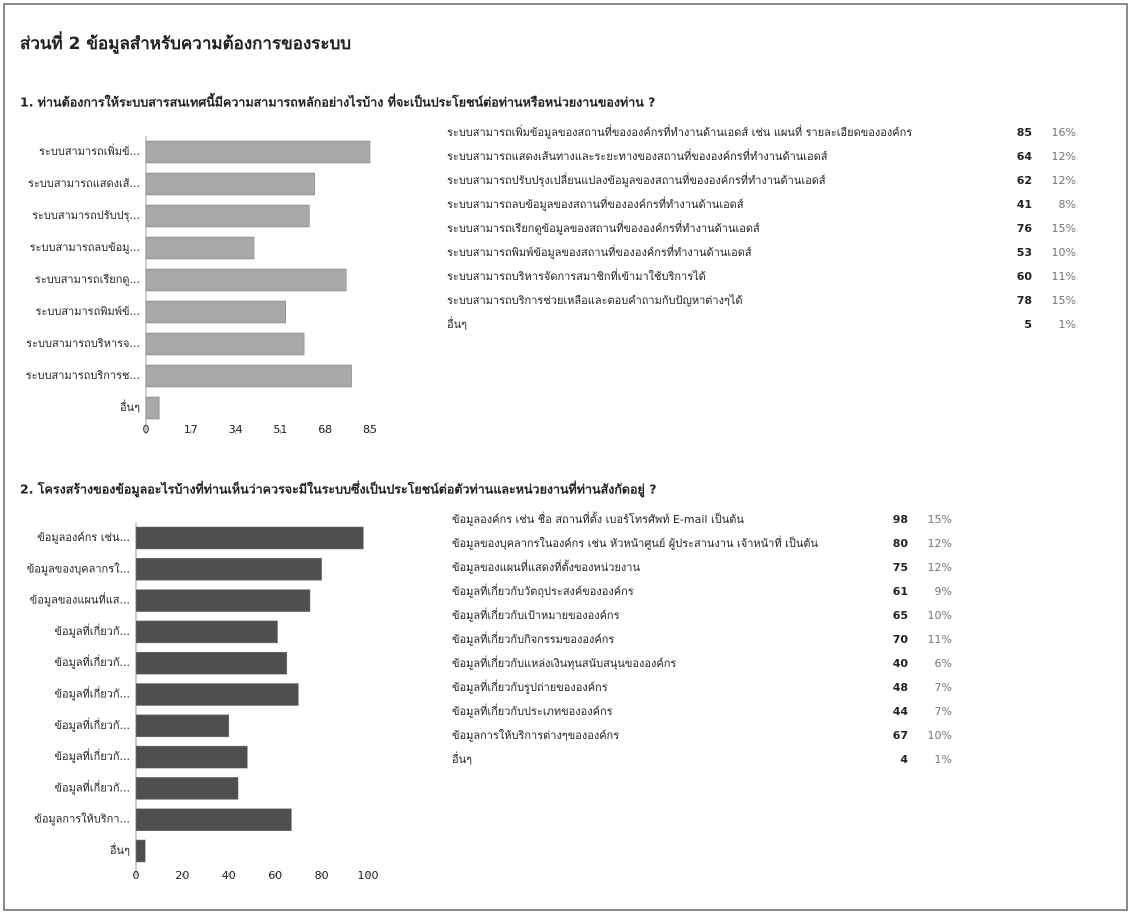 The image size is (1131, 914). What do you see at coordinates (543, 590) in the screenshot?
I see `table-label: ข้อมูลที่เกี่ยวกับวัตถุประสงค์ขององค์กร` at bounding box center [543, 590].